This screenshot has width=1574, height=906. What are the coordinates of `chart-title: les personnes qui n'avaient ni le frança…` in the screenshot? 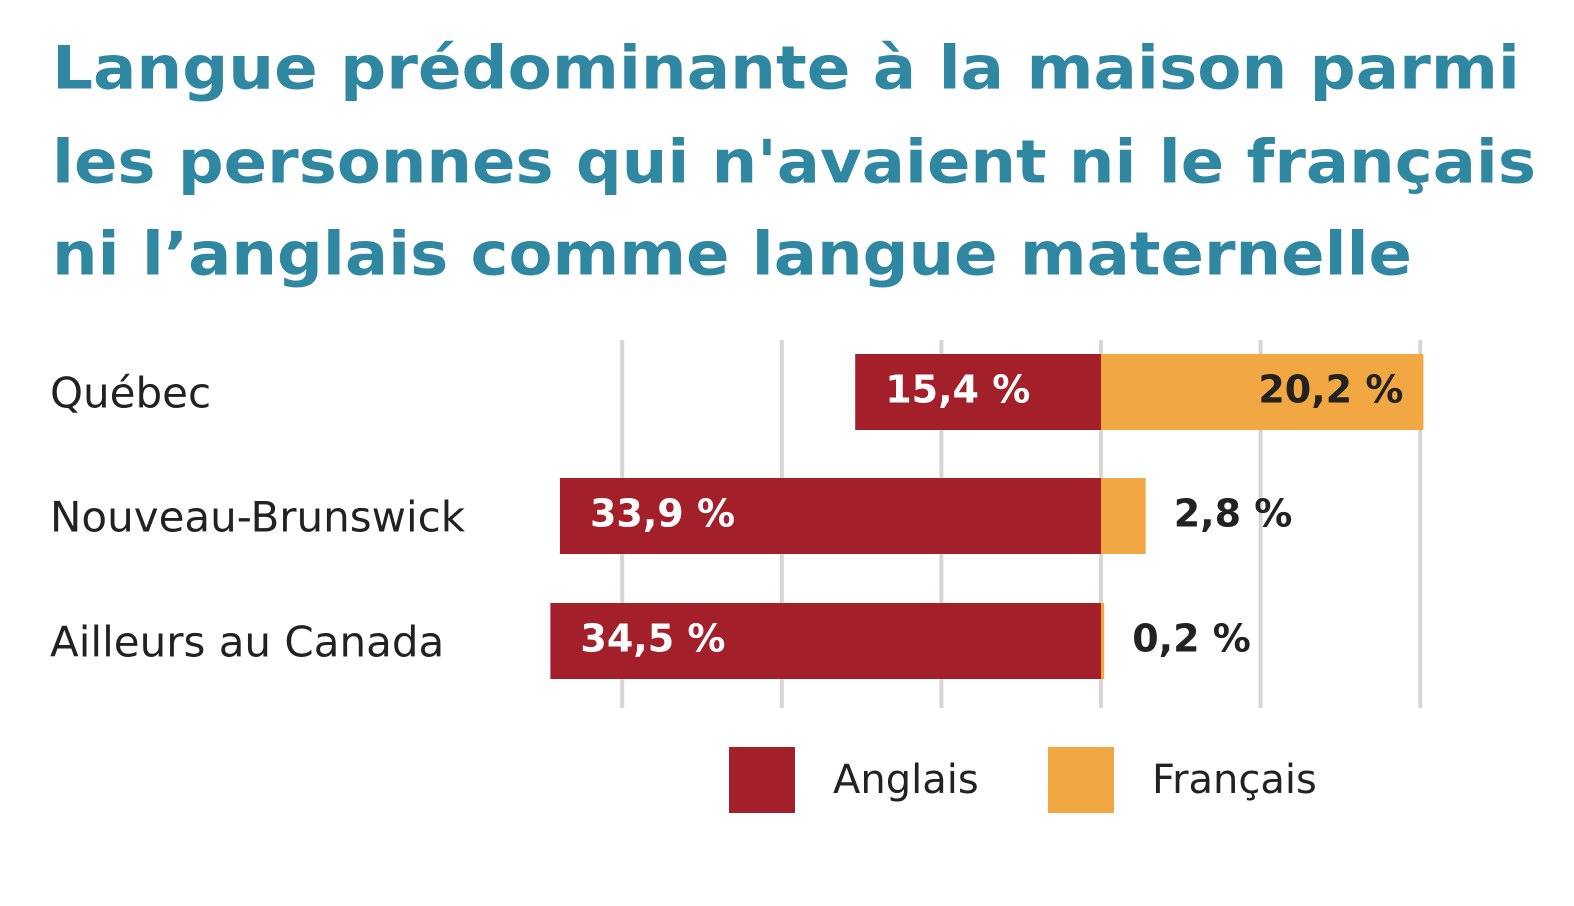 It's located at (794, 163).